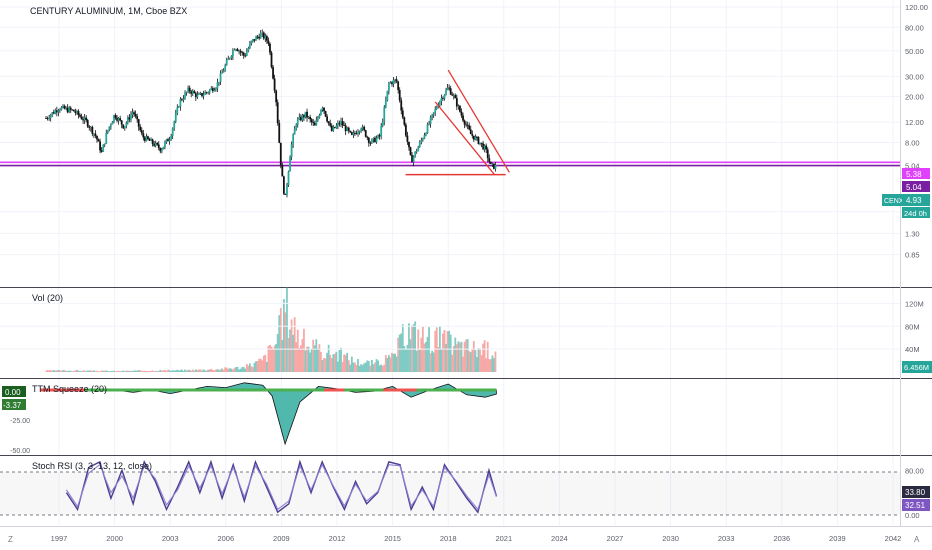  What do you see at coordinates (914, 97) in the screenshot?
I see `price-axis-tick: 20.00` at bounding box center [914, 97].